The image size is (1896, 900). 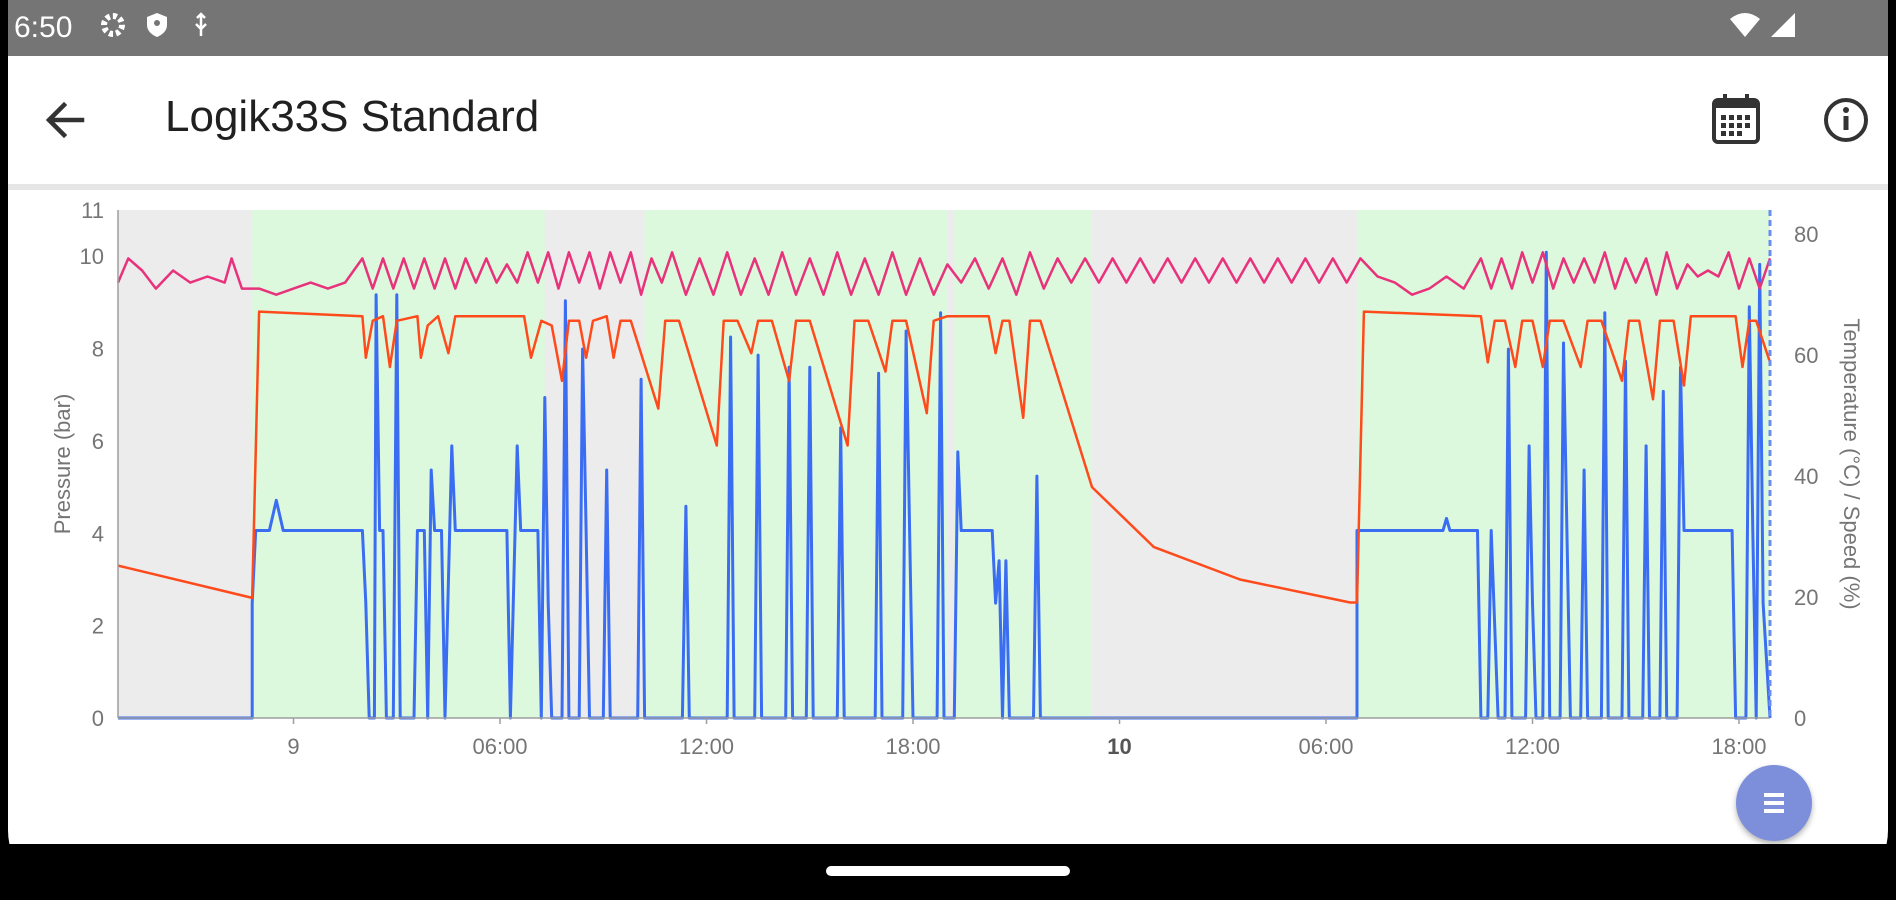 What do you see at coordinates (62, 464) in the screenshot?
I see `y-axis-label: Pressure (bar)` at bounding box center [62, 464].